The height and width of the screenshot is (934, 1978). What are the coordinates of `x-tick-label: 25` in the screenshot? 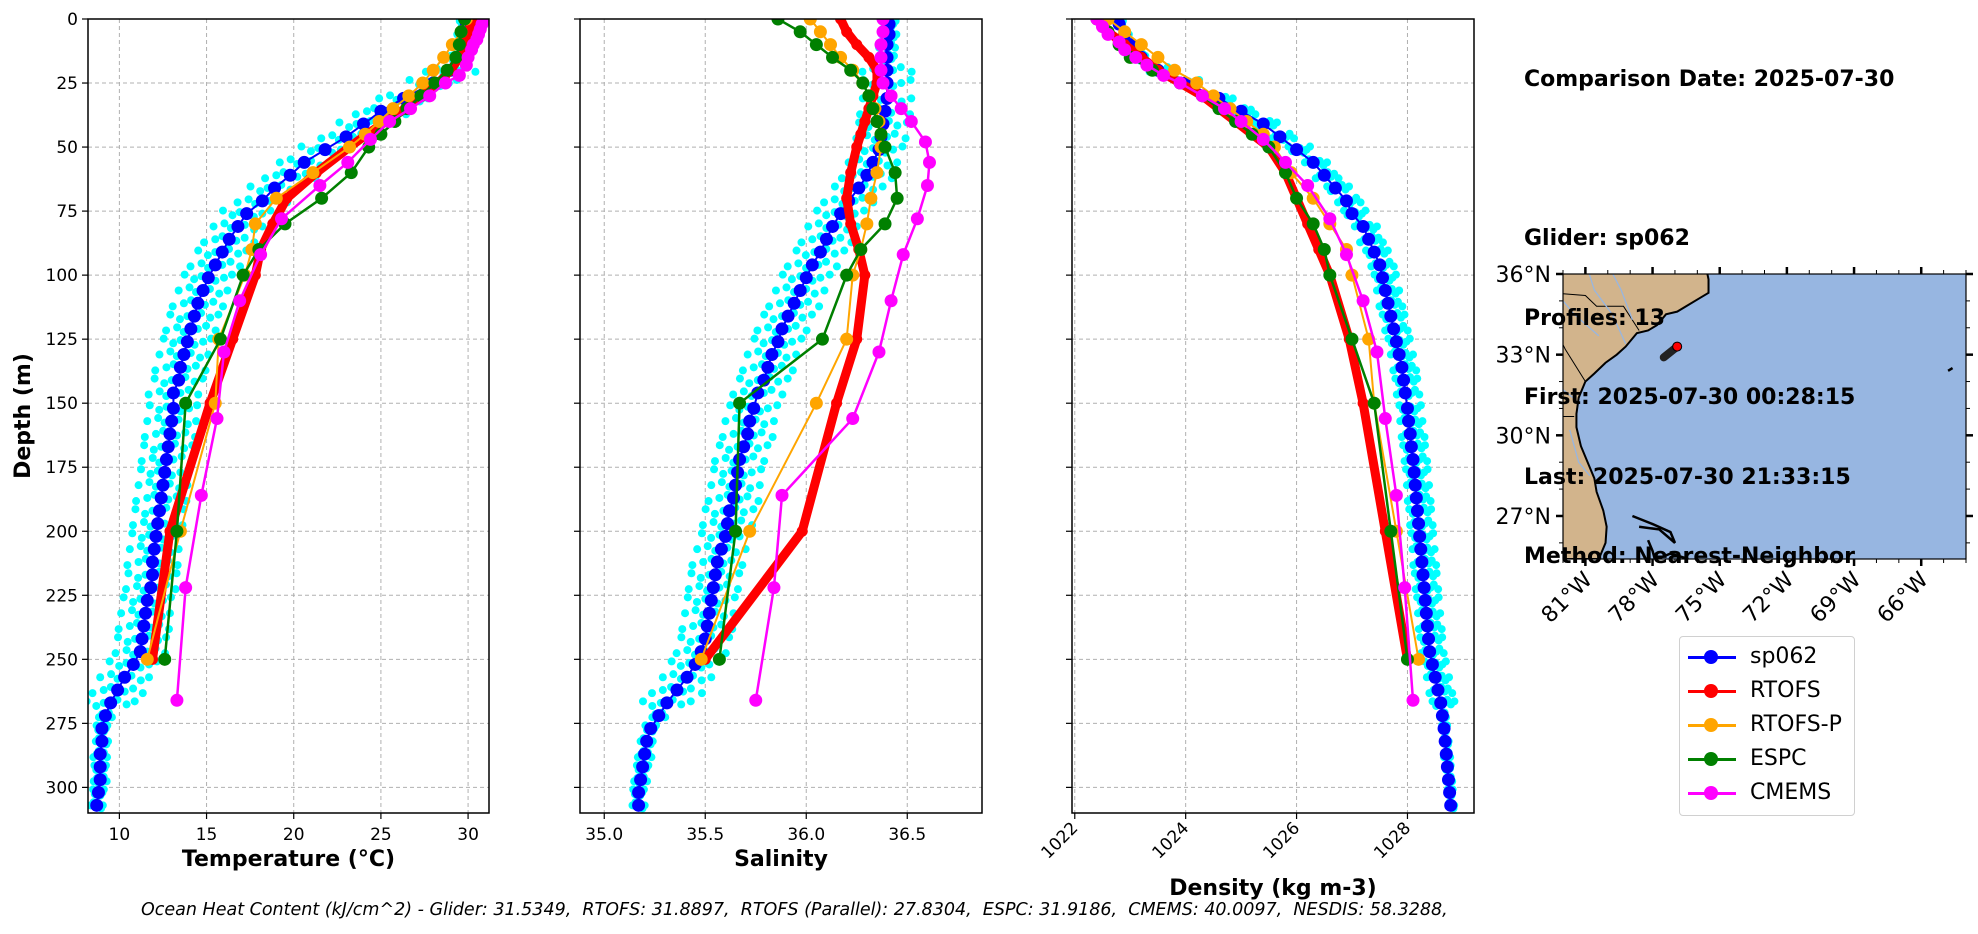 It's located at (381, 835).